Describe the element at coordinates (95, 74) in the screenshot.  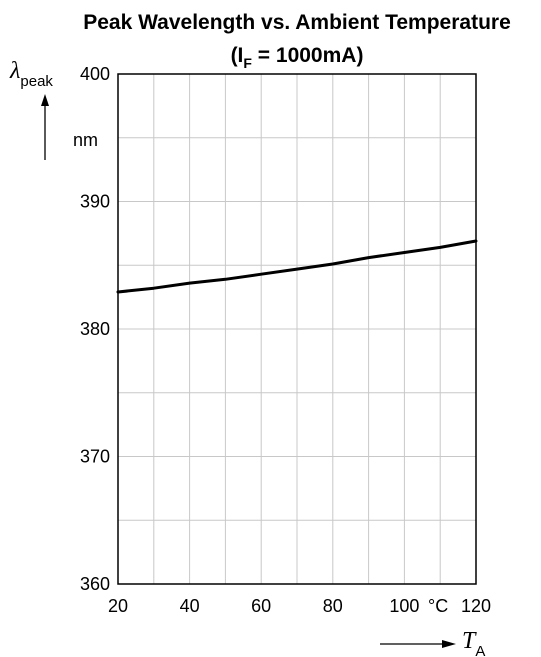
I see `y-tick-label: 400` at that location.